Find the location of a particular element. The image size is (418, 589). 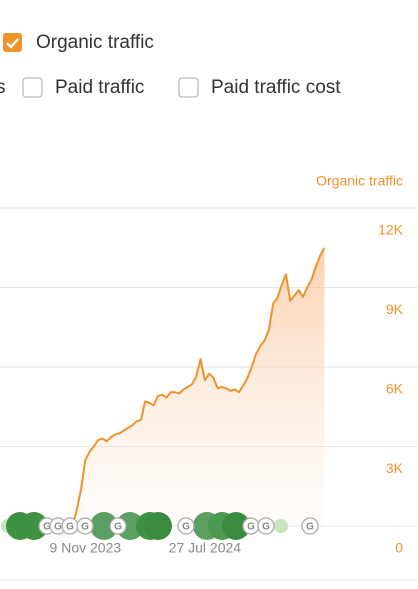

axis-title: Organic traffic is located at coordinates (359, 181).